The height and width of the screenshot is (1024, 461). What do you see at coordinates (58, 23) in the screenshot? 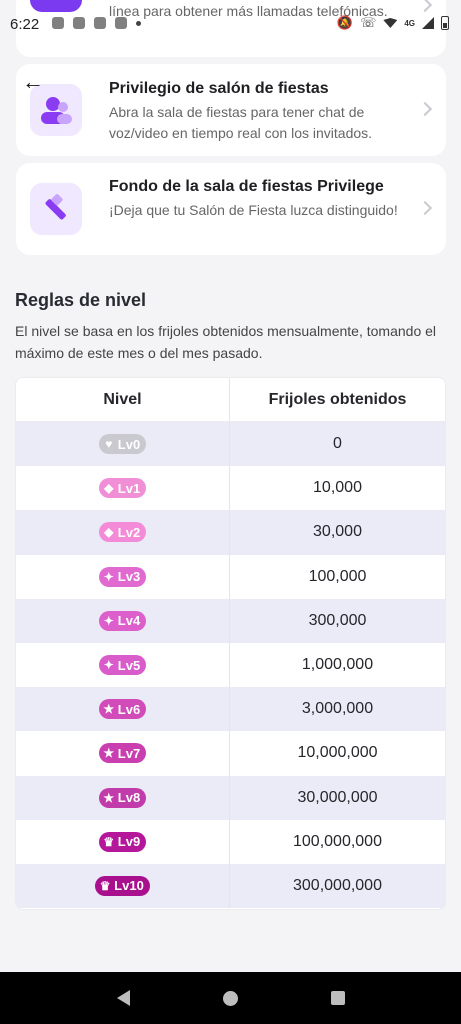
I see `chat-notification-icon` at bounding box center [58, 23].